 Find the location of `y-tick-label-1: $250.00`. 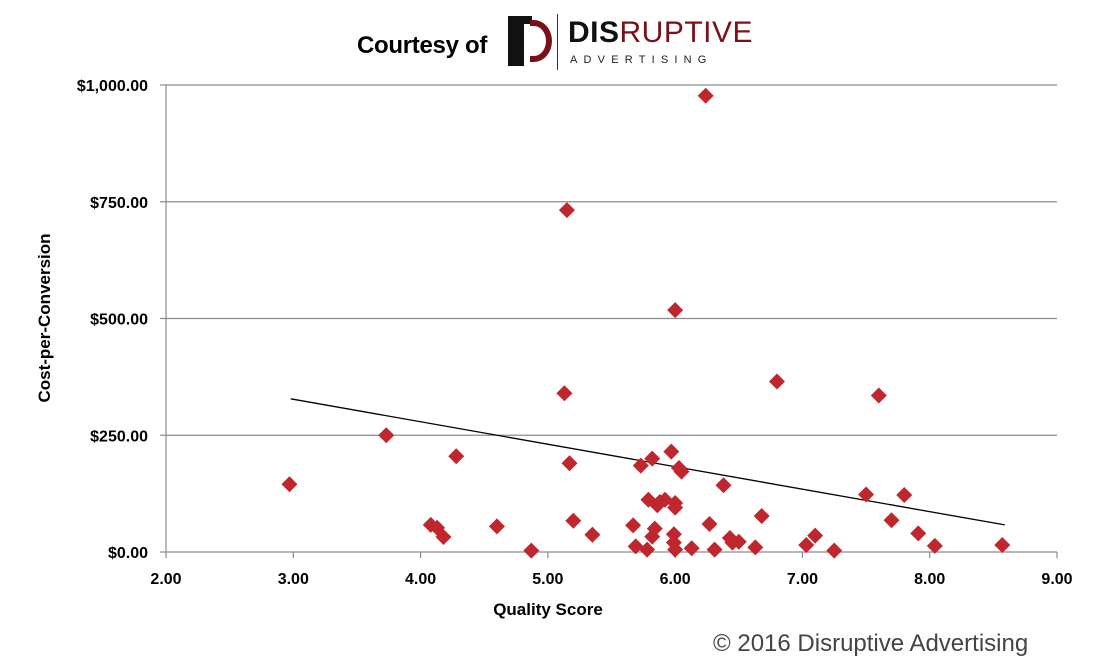

y-tick-label-1: $250.00 is located at coordinates (119, 436).